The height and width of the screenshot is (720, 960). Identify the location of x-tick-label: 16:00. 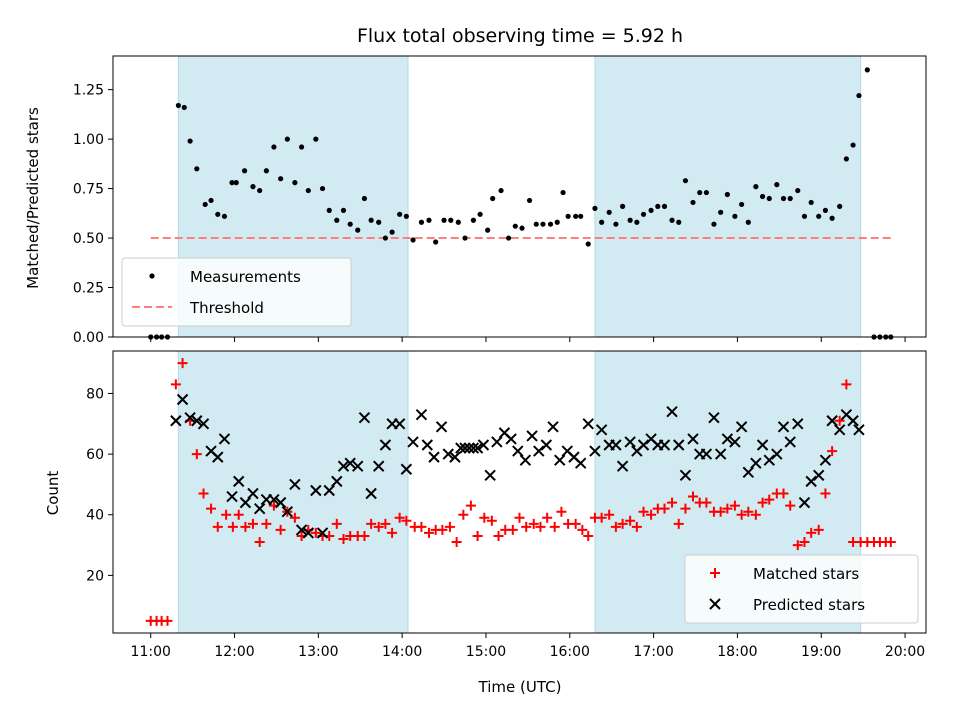
(570, 652).